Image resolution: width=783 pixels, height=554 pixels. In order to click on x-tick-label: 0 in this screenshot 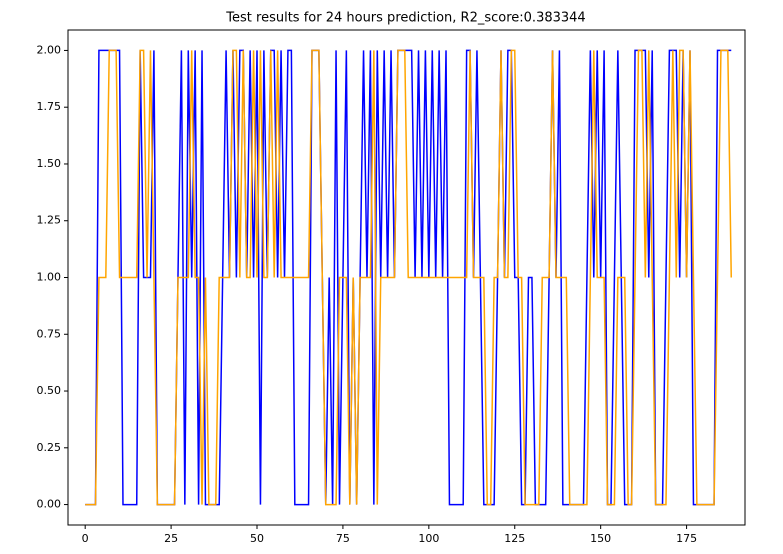, I will do `click(85, 538)`.